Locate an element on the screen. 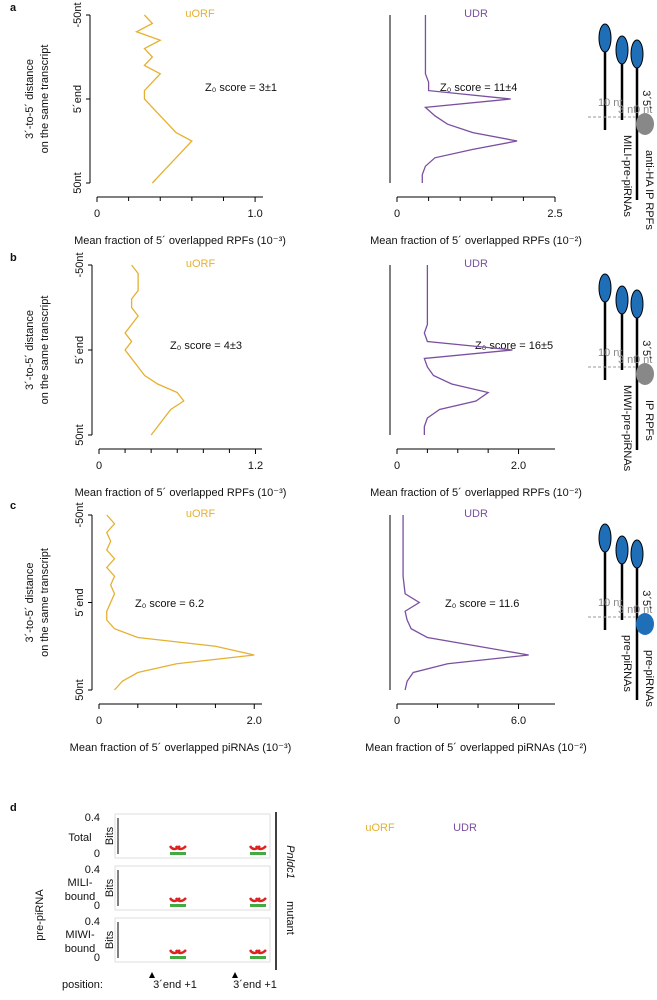 This screenshot has height=1000, width=657. genotype: Pnldc1 is located at coordinates (290, 862).